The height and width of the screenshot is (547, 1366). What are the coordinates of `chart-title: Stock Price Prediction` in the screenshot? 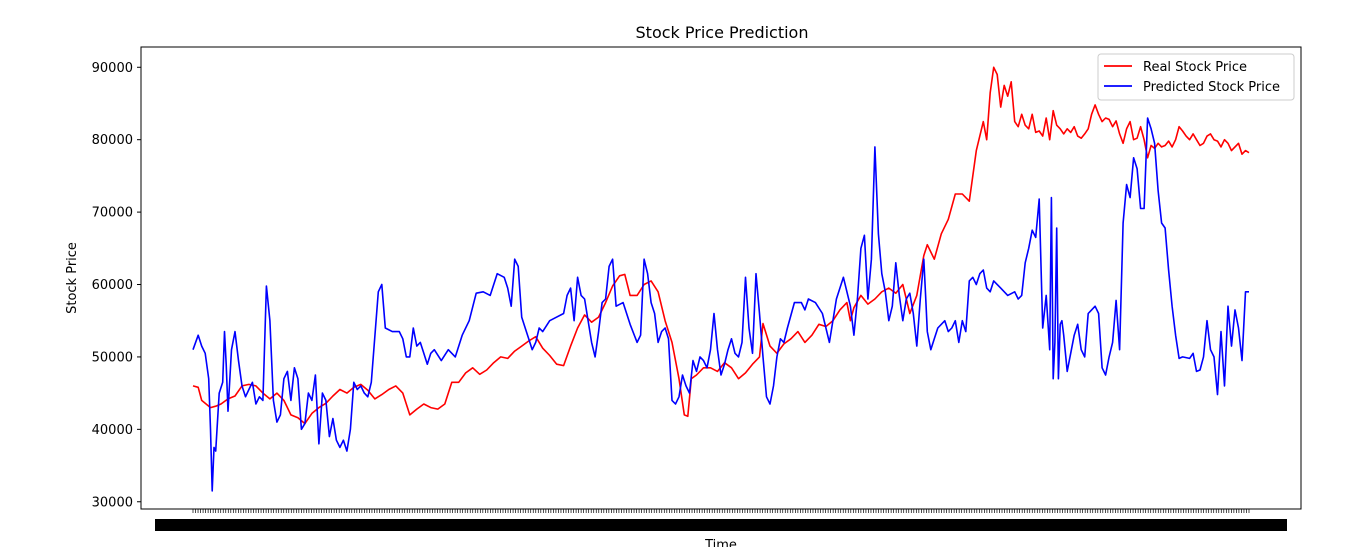 It's located at (722, 32).